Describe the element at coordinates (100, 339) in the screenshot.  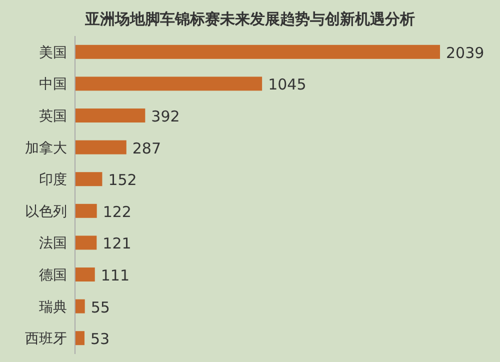
I see `data-label: 53` at that location.